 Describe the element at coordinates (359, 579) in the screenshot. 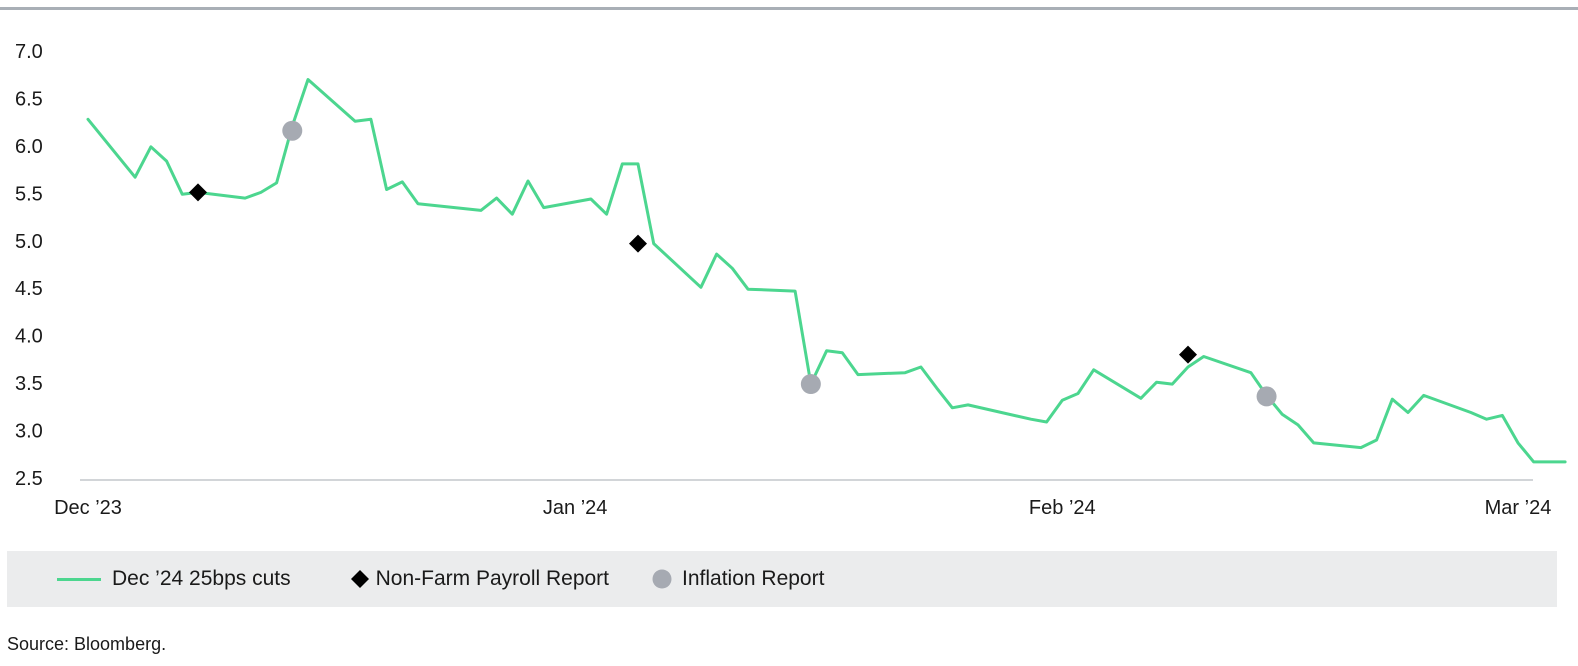

I see `diamond-icon` at that location.